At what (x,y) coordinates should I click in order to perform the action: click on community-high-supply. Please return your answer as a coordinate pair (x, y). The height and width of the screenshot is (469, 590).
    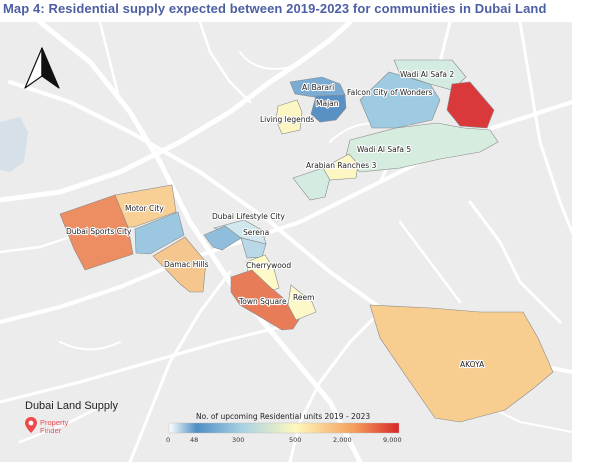
    Looking at the image, I should click on (470, 105).